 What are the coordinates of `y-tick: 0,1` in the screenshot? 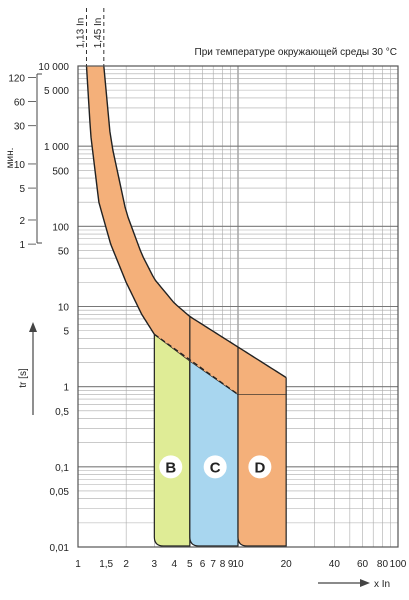 It's located at (62, 468).